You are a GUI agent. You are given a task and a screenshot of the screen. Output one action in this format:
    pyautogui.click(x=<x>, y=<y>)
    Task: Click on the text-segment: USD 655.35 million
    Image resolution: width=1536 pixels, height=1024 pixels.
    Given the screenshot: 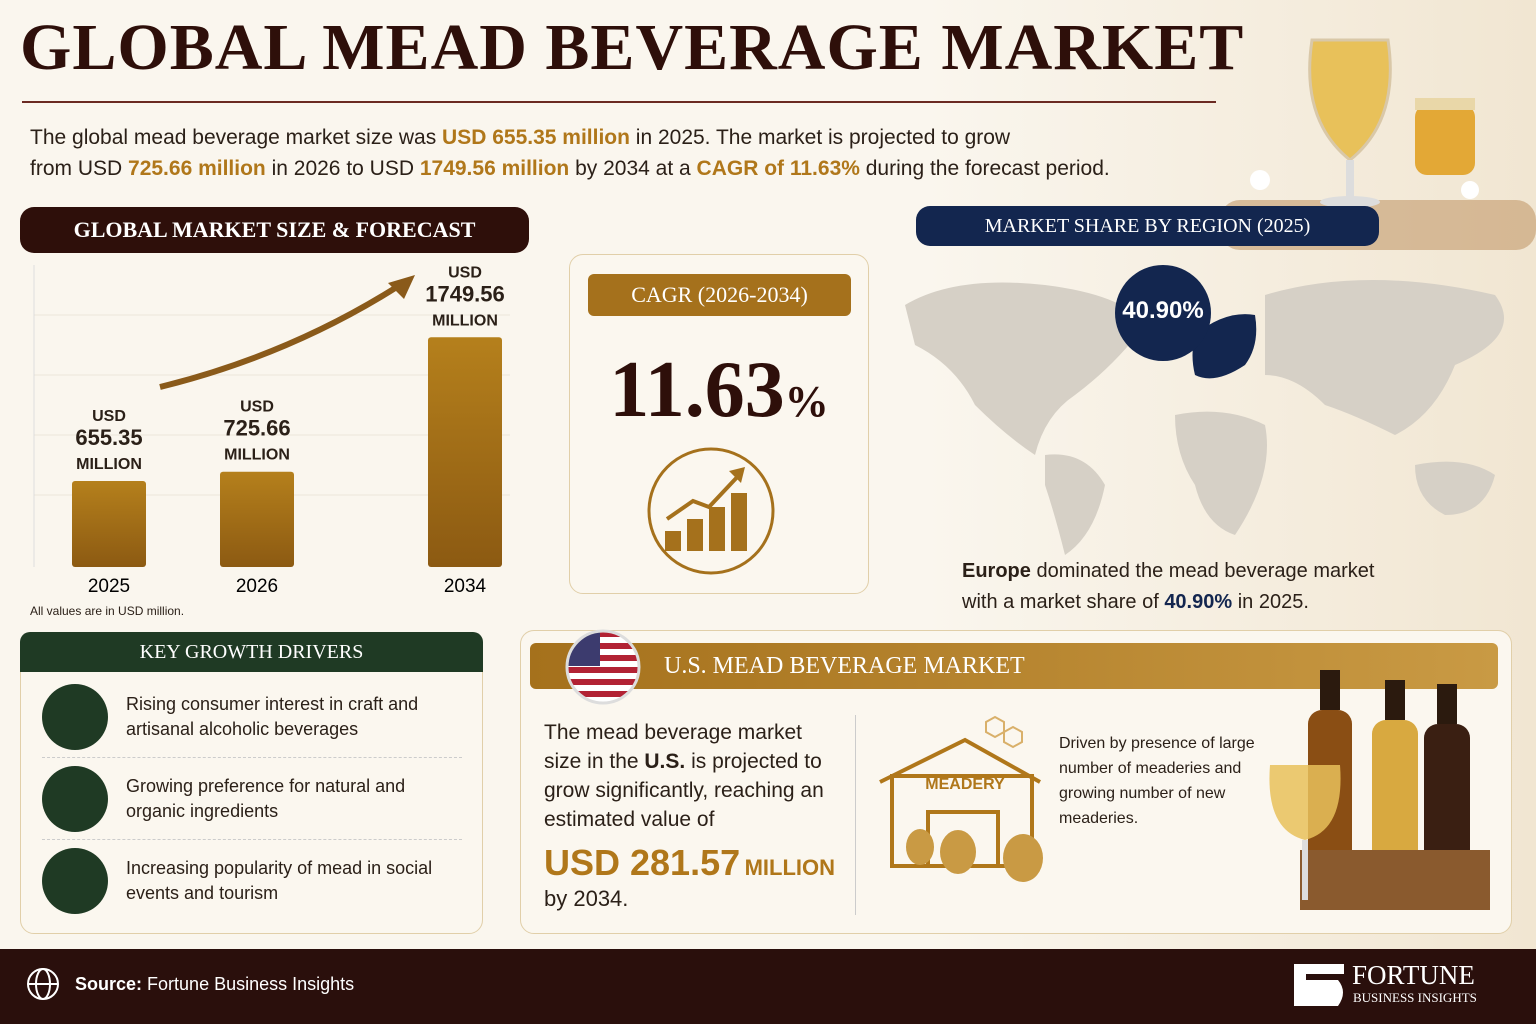 What is the action you would take?
    pyautogui.click(x=536, y=137)
    